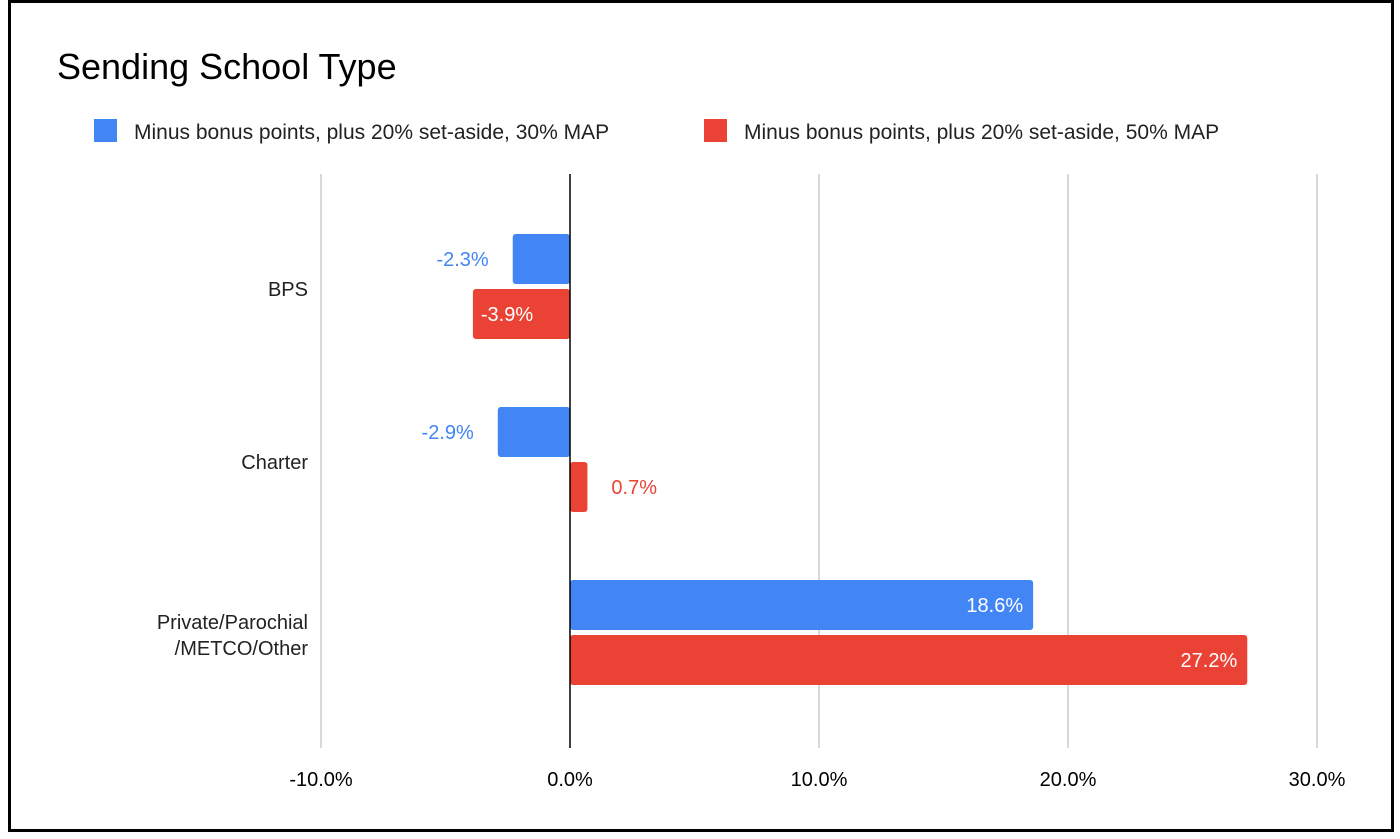 The width and height of the screenshot is (1400, 839). What do you see at coordinates (448, 433) in the screenshot?
I see `data-label: -2.9%` at bounding box center [448, 433].